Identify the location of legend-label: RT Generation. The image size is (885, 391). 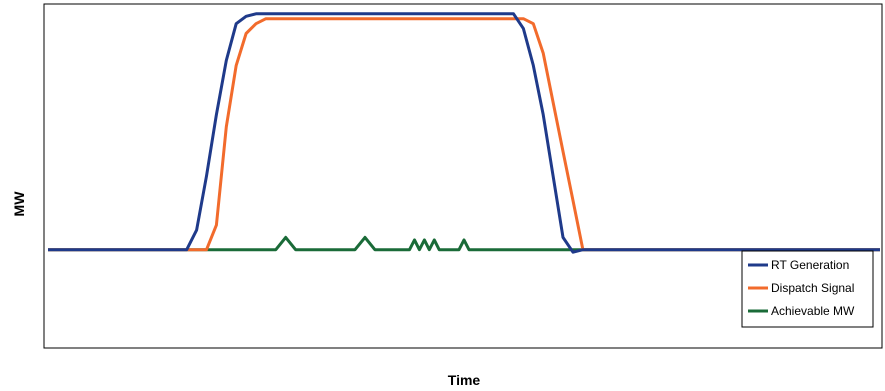
(810, 265).